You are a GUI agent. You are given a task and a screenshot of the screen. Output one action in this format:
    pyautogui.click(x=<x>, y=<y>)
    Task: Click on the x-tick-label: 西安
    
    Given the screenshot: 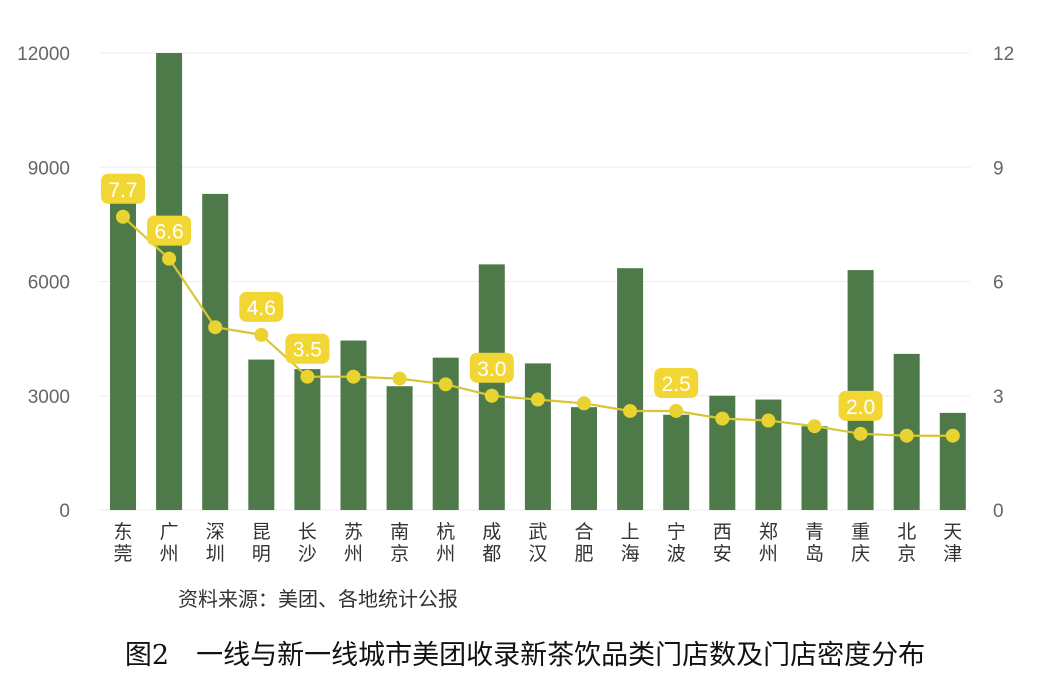 What is the action you would take?
    pyautogui.click(x=722, y=543)
    